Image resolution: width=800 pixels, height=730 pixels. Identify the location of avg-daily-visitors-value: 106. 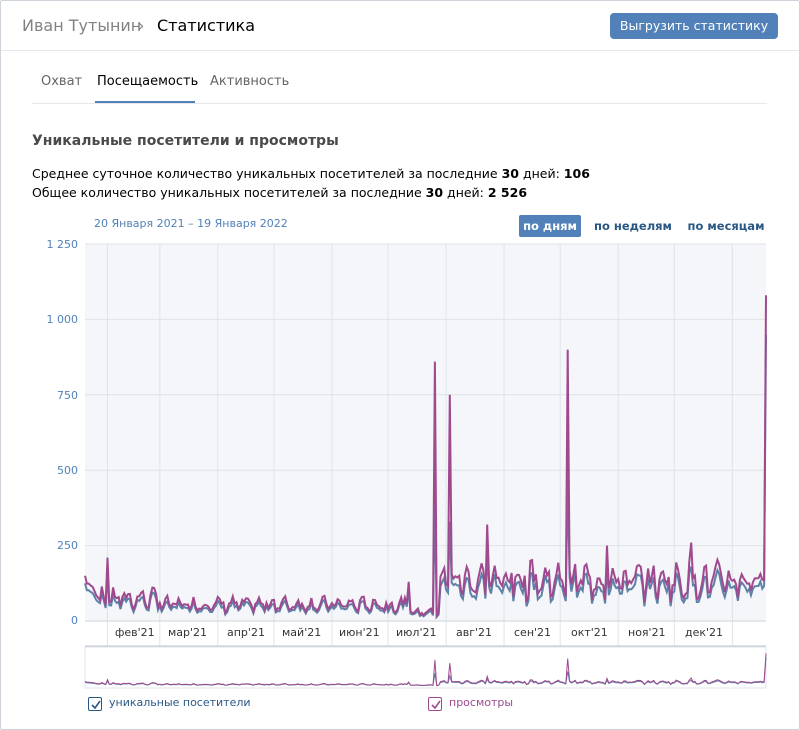
(576, 173).